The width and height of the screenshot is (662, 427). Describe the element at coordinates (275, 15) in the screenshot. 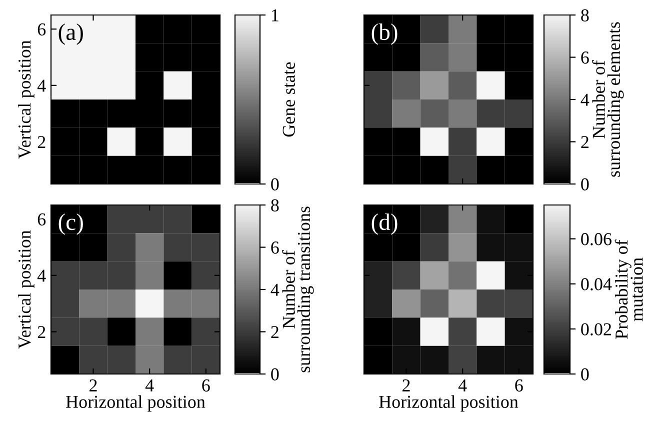

I see `color-bar-label: 1` at that location.